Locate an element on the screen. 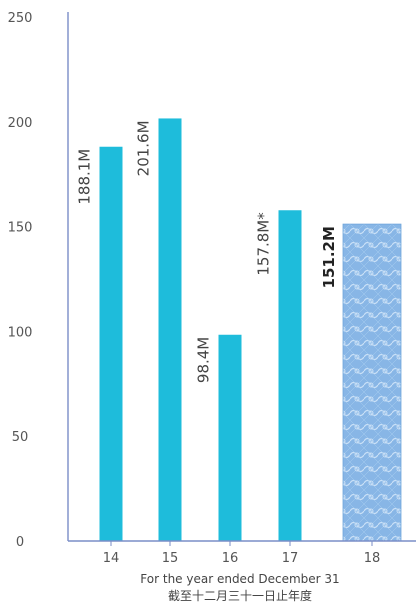 The height and width of the screenshot is (604, 416). bar-value-label: 188.1M is located at coordinates (85, 177).